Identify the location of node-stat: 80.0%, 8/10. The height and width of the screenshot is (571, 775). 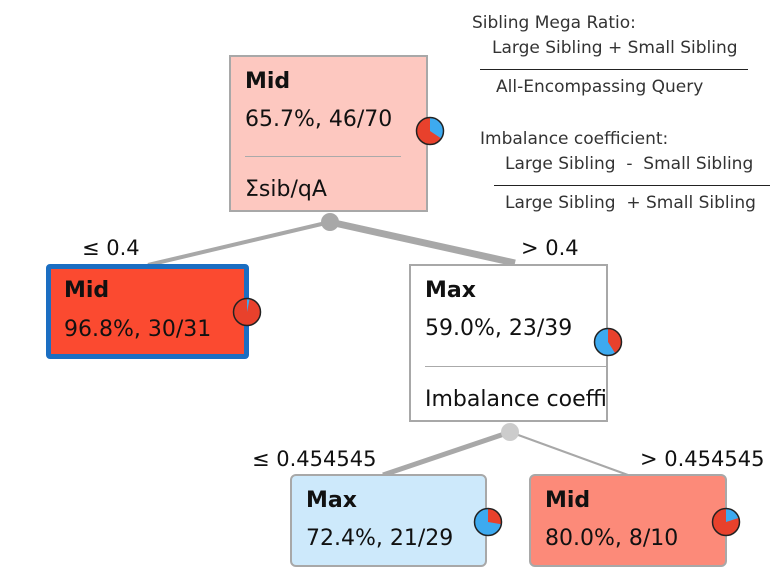
(612, 538).